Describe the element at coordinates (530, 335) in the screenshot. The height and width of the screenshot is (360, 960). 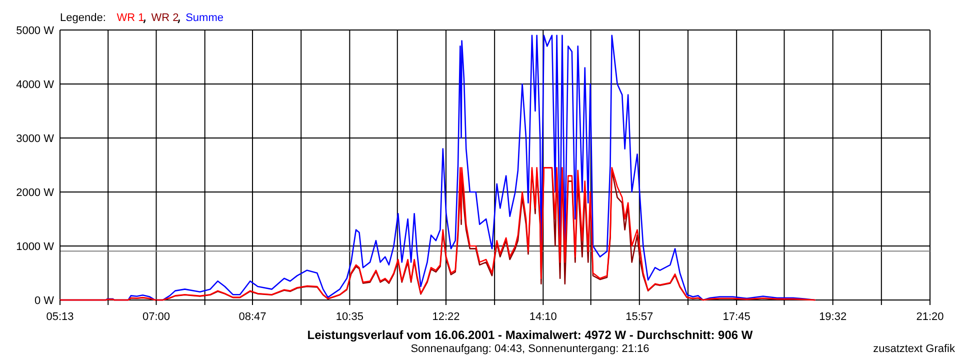
I see `text: Leistungsverlauf vom 16.06.2001 - Maximalwert: 4972 W - Durchschnitt: 906 W` at that location.